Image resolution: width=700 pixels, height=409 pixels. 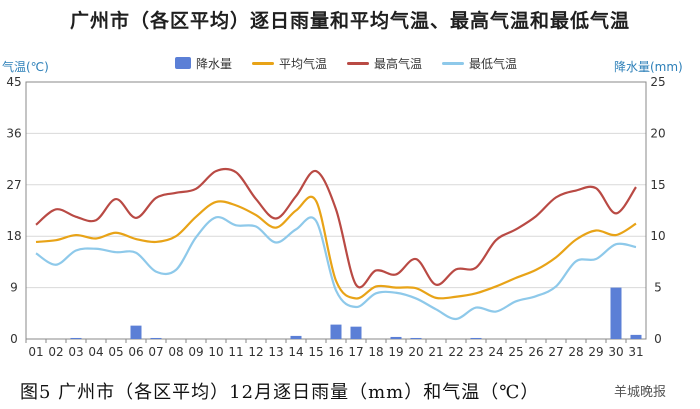 I want to click on legend-item-mean-temp: 平均气温, so click(x=289, y=63).